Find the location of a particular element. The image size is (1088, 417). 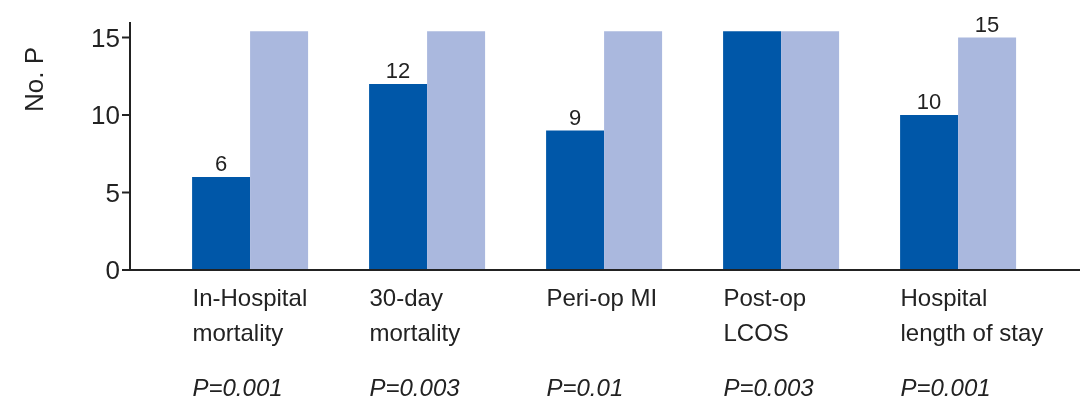

data-label: 9 is located at coordinates (575, 117).